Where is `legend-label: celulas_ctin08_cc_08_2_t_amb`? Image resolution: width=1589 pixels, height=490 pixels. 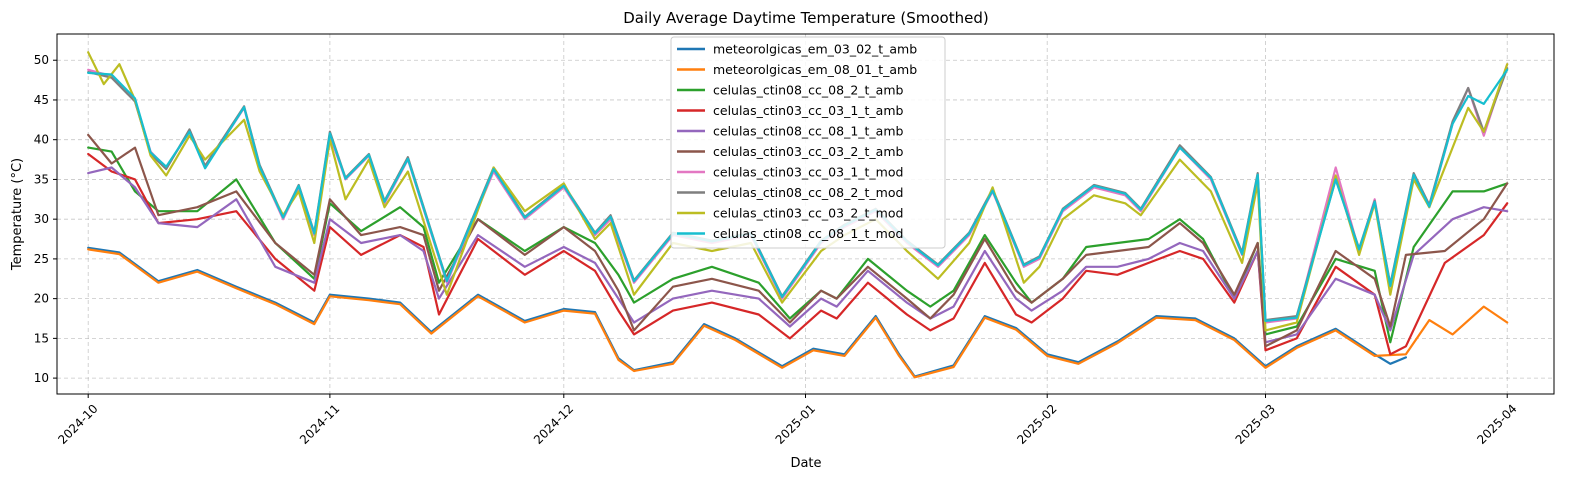
legend-label: celulas_ctin08_cc_08_2_t_amb is located at coordinates (808, 90).